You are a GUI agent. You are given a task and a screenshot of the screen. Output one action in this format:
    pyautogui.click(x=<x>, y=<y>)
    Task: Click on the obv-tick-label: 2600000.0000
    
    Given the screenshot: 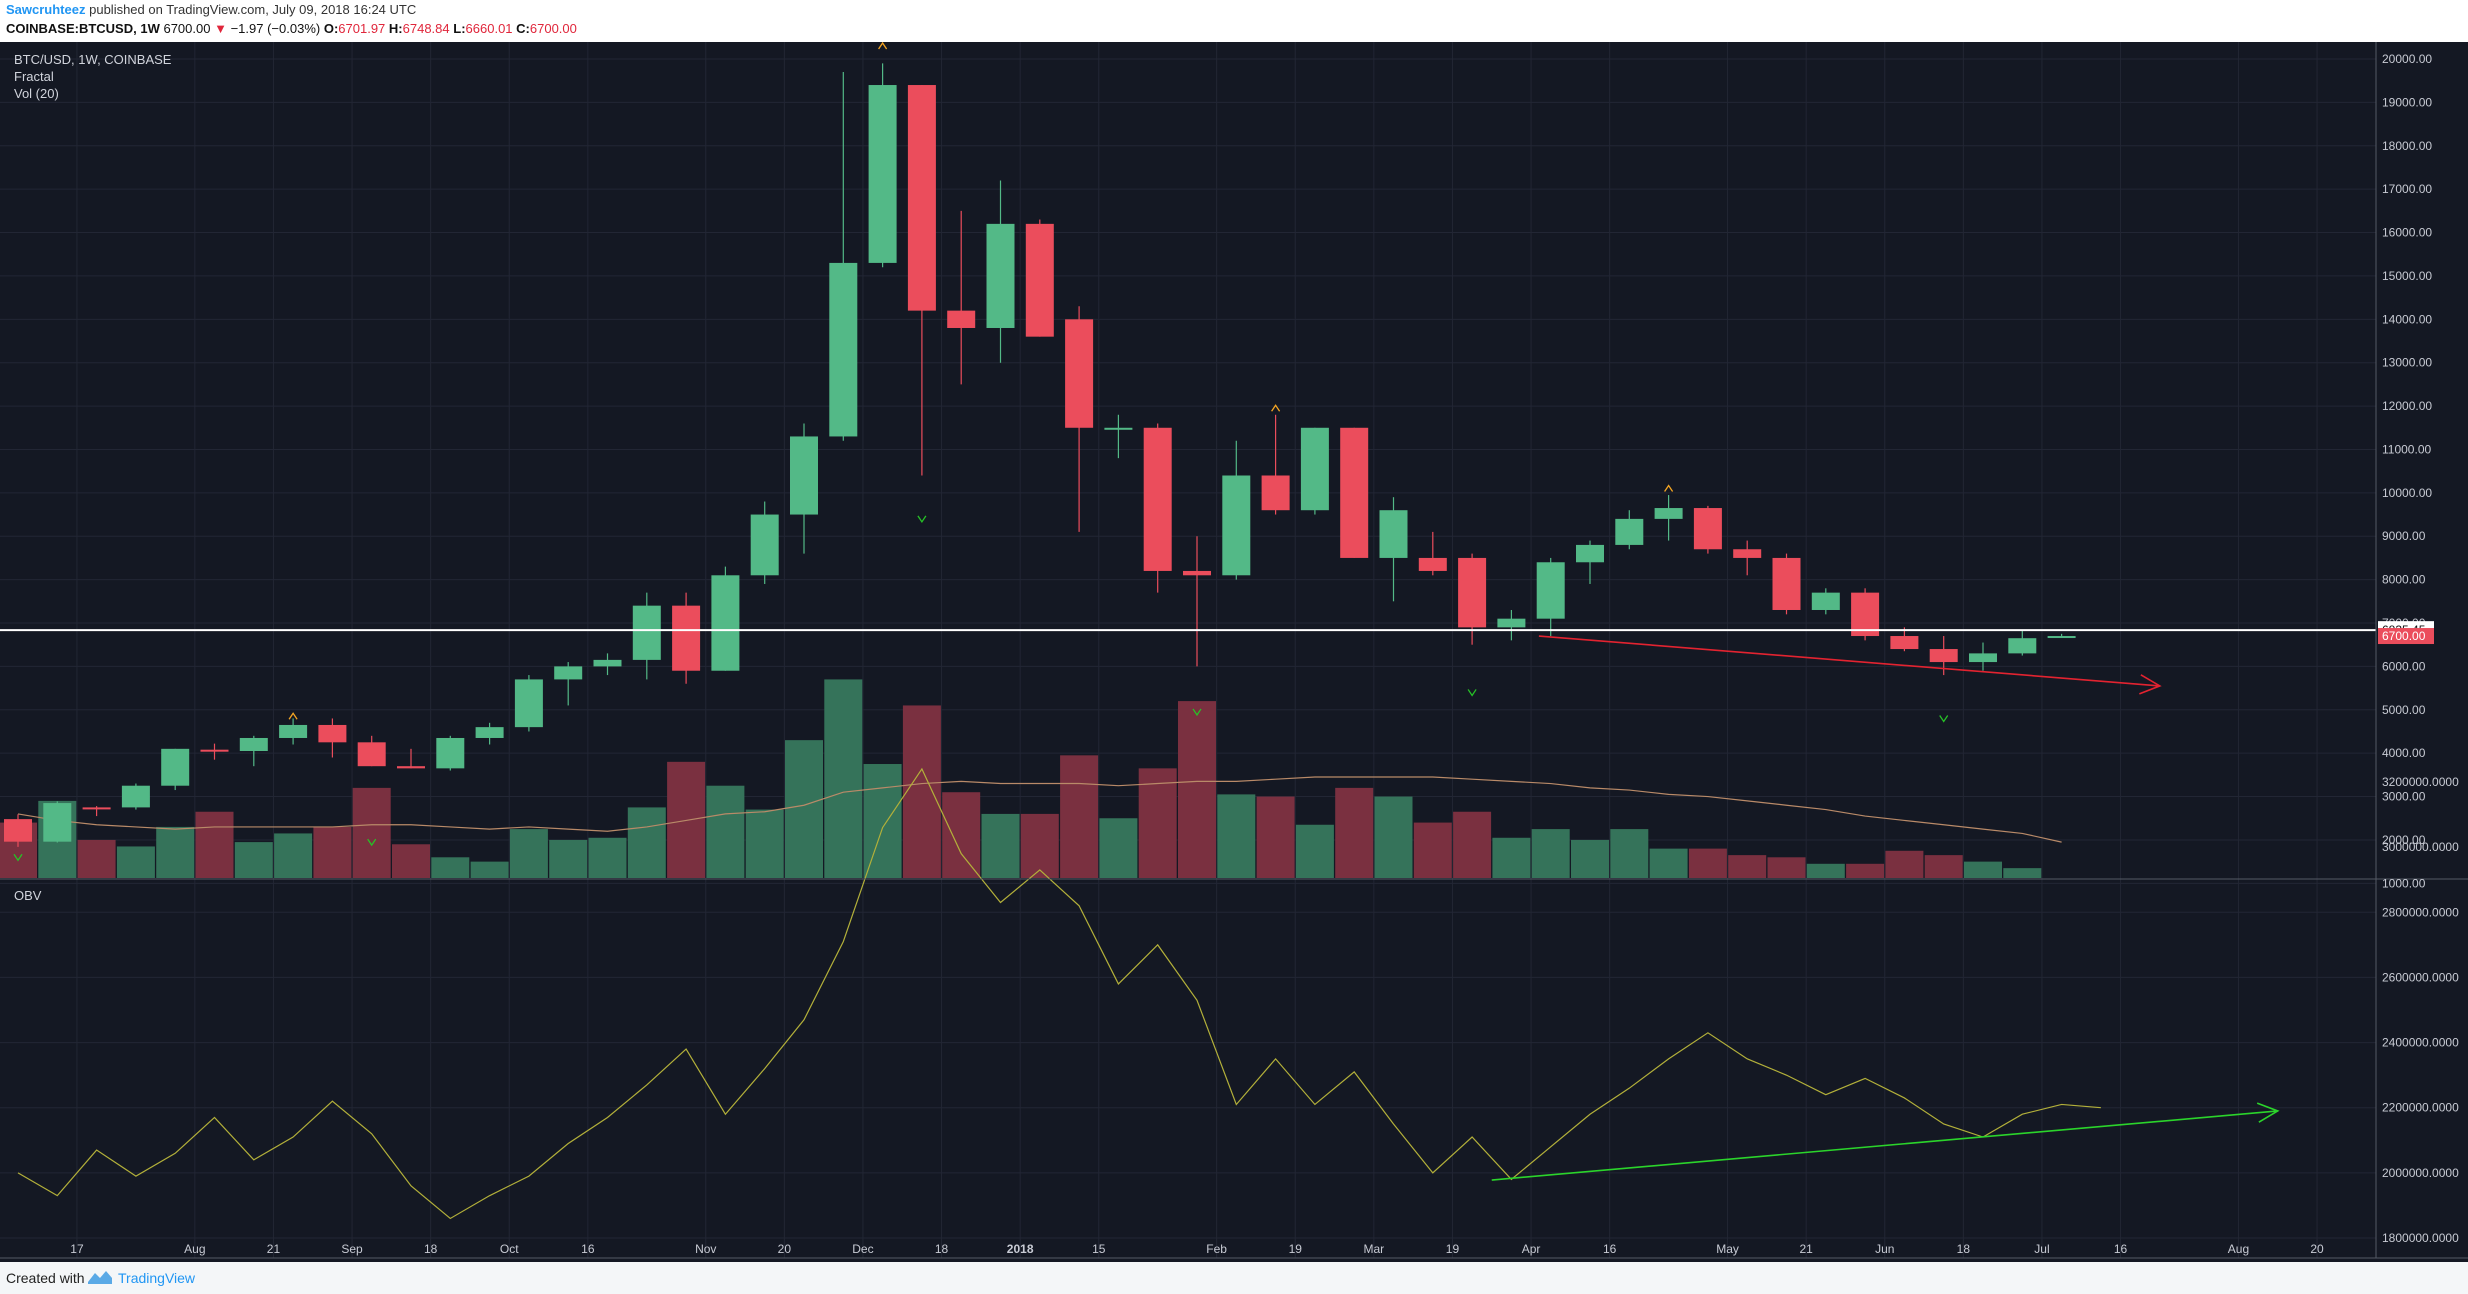 What is the action you would take?
    pyautogui.click(x=2420, y=977)
    